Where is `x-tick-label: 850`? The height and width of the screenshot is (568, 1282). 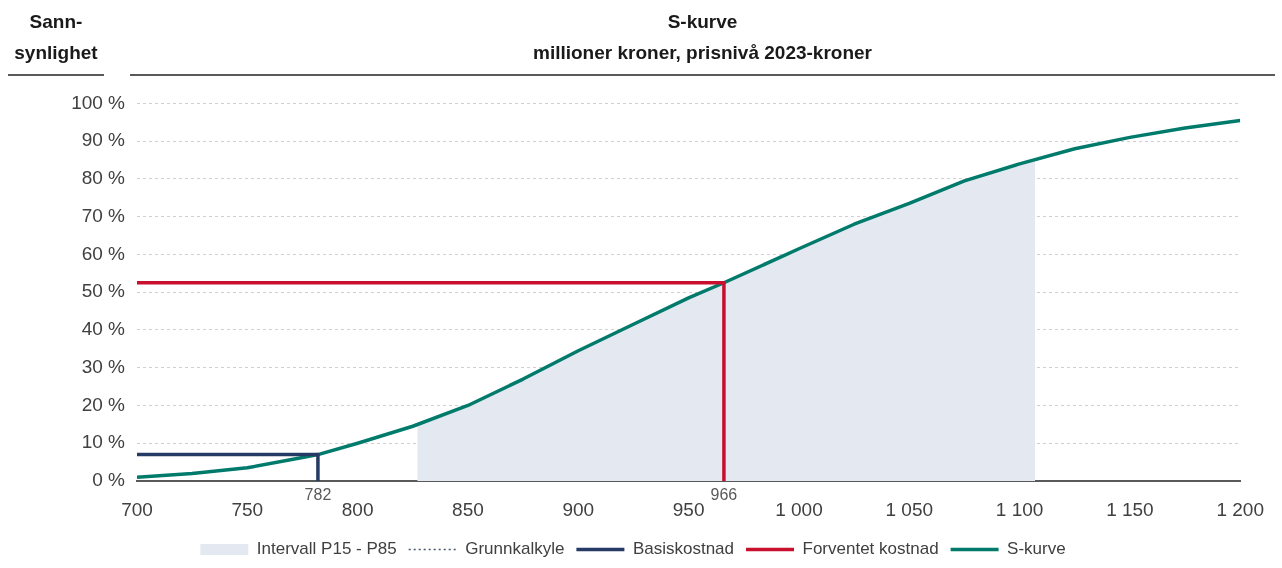 x-tick-label: 850 is located at coordinates (468, 509).